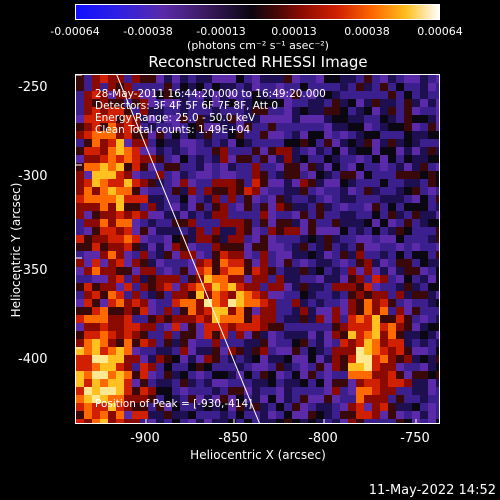 This screenshot has height=500, width=500. I want to click on x-tick-label: -900, so click(145, 438).